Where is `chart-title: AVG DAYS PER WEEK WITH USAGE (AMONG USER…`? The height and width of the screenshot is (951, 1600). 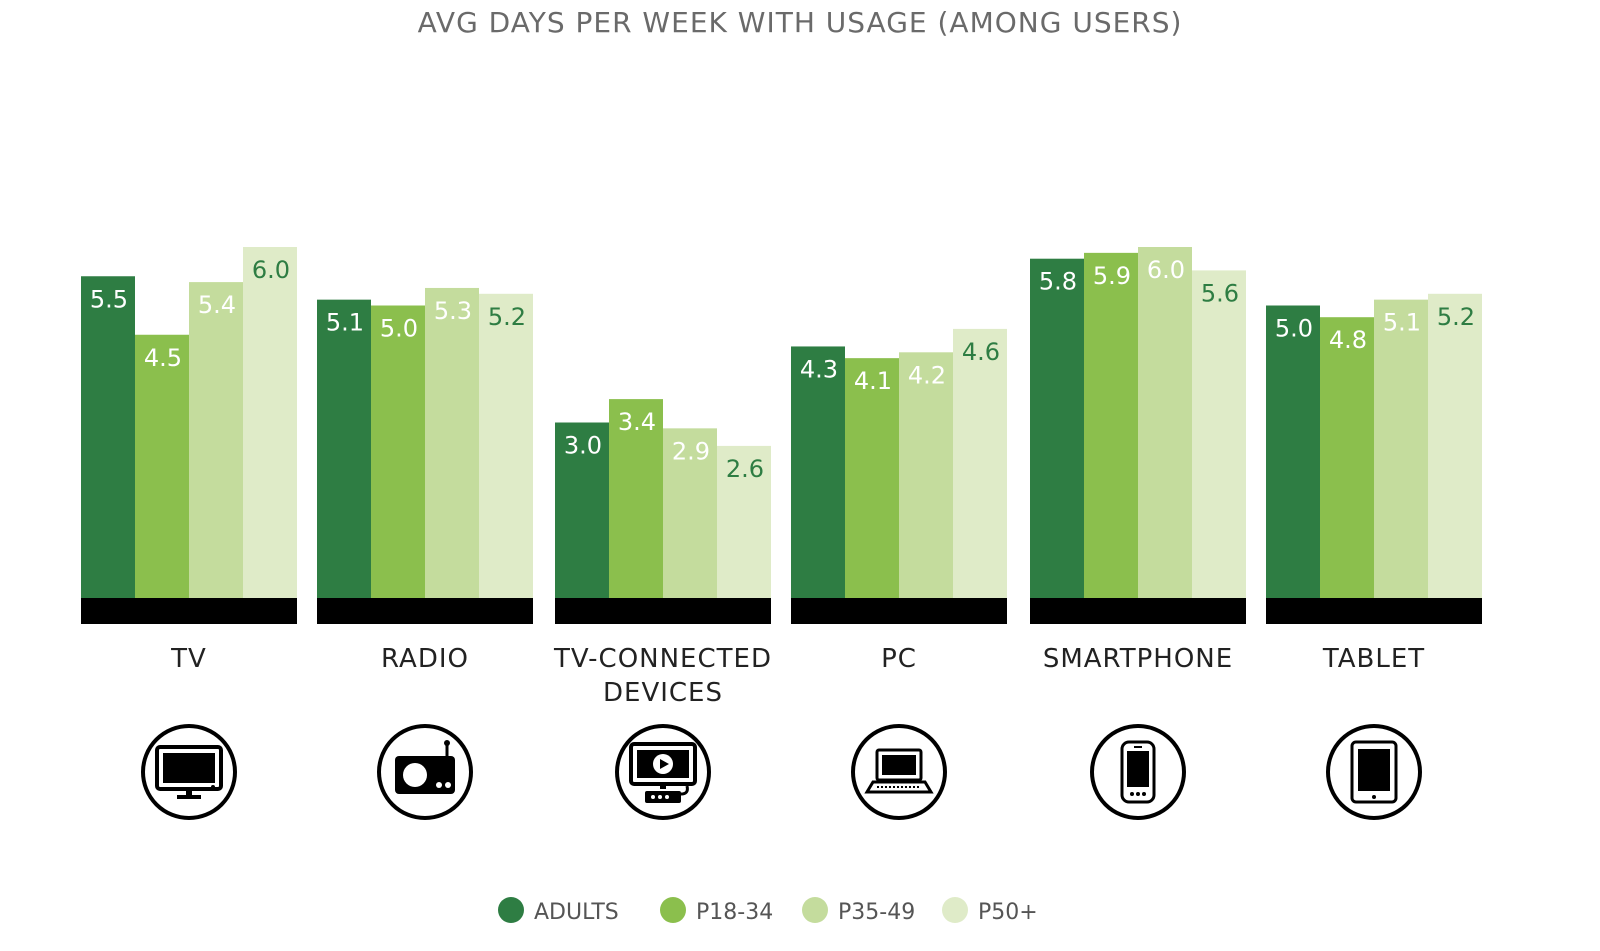 chart-title: AVG DAYS PER WEEK WITH USAGE (AMONG USER… is located at coordinates (800, 22).